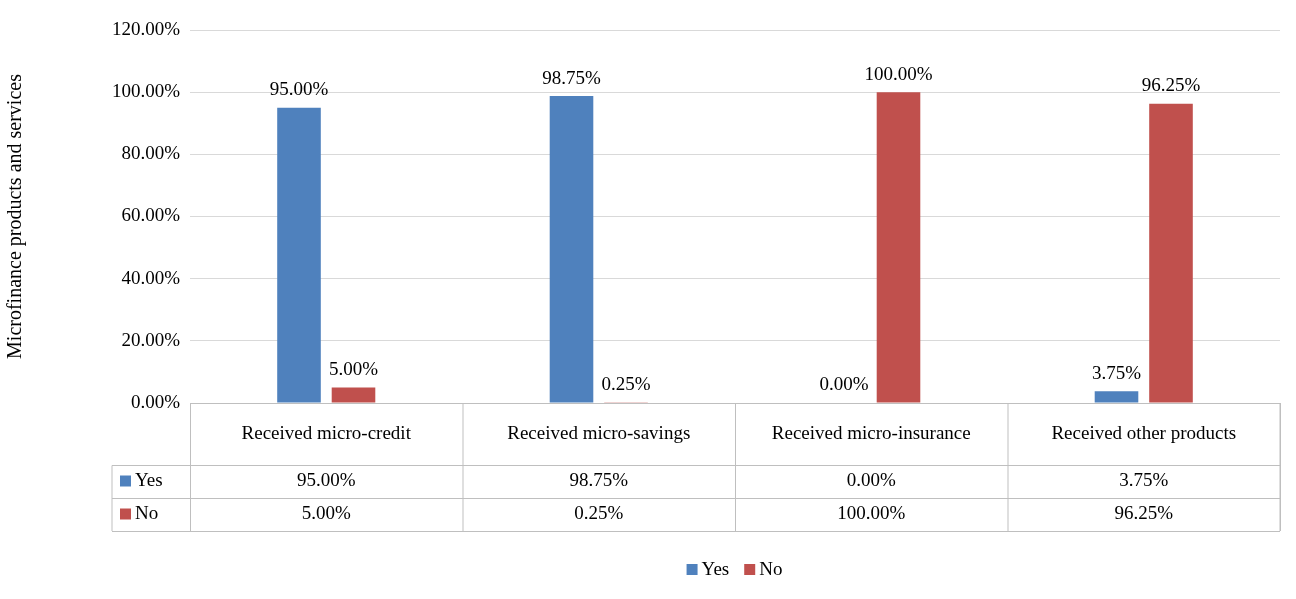 The image size is (1296, 599). What do you see at coordinates (871, 513) in the screenshot?
I see `data-label: 100.00%` at bounding box center [871, 513].